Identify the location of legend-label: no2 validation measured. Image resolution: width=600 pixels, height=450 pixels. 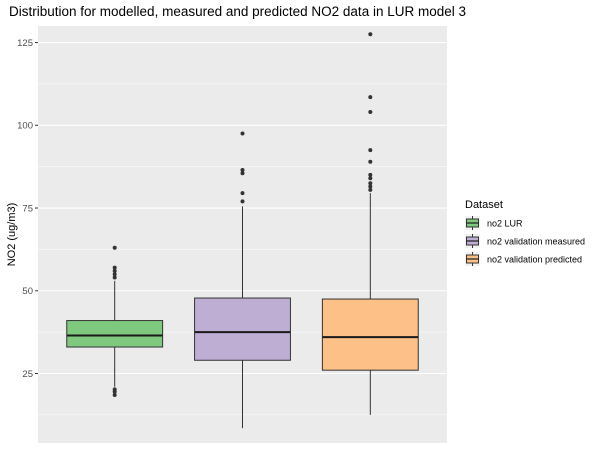
(536, 242).